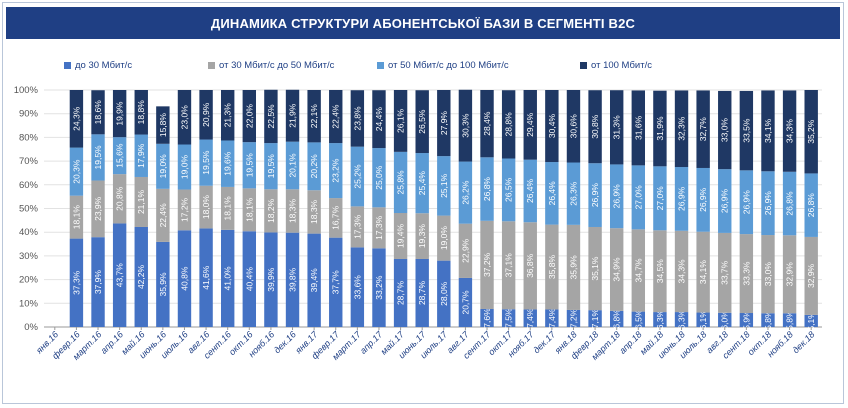 The width and height of the screenshot is (848, 408). I want to click on data-label: 26,5%, so click(422, 121).